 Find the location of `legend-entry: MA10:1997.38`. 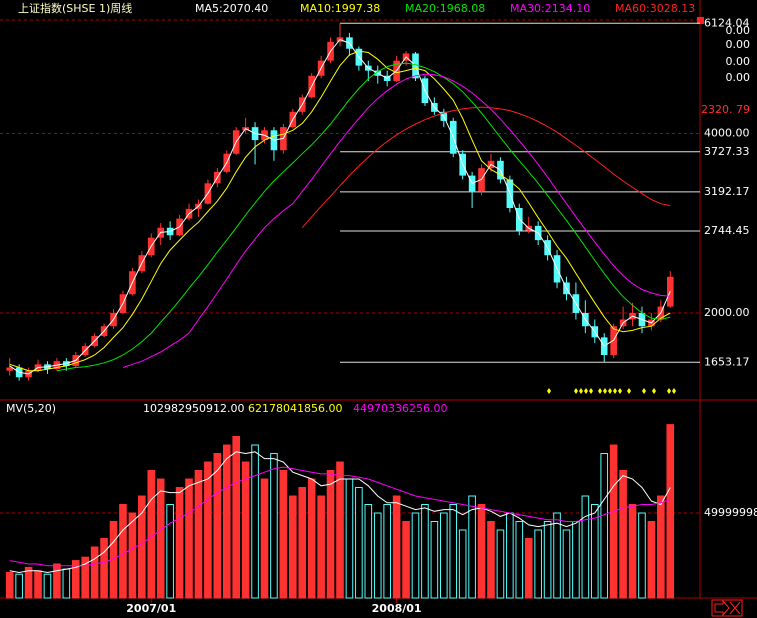

legend-entry: MA10:1997.38 is located at coordinates (340, 8).